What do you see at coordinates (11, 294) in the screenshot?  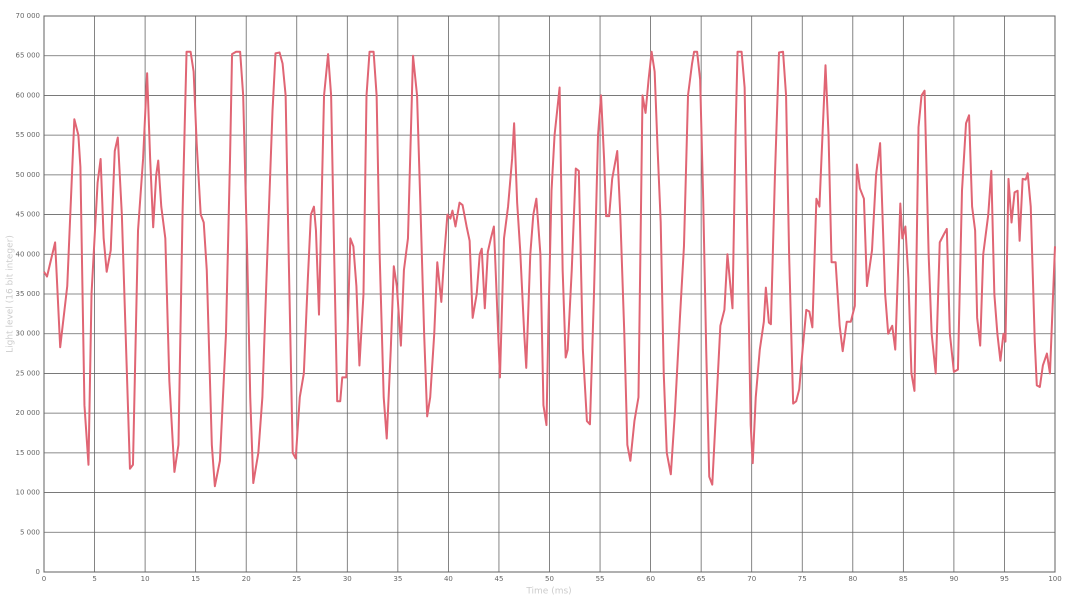 I see `y-axis-title: Light level (16 bit integer)` at bounding box center [11, 294].